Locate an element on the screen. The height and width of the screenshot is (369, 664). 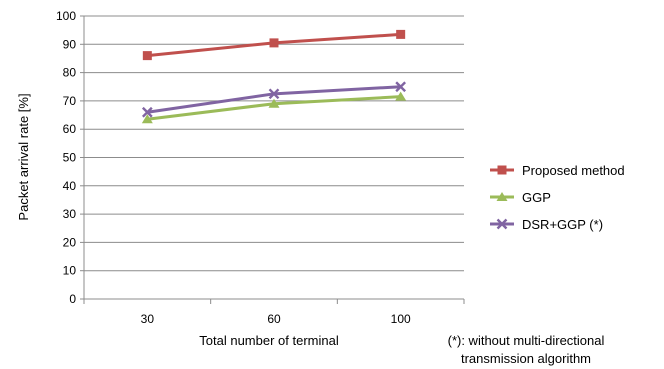
legend-label-ggp: GGP is located at coordinates (536, 197).